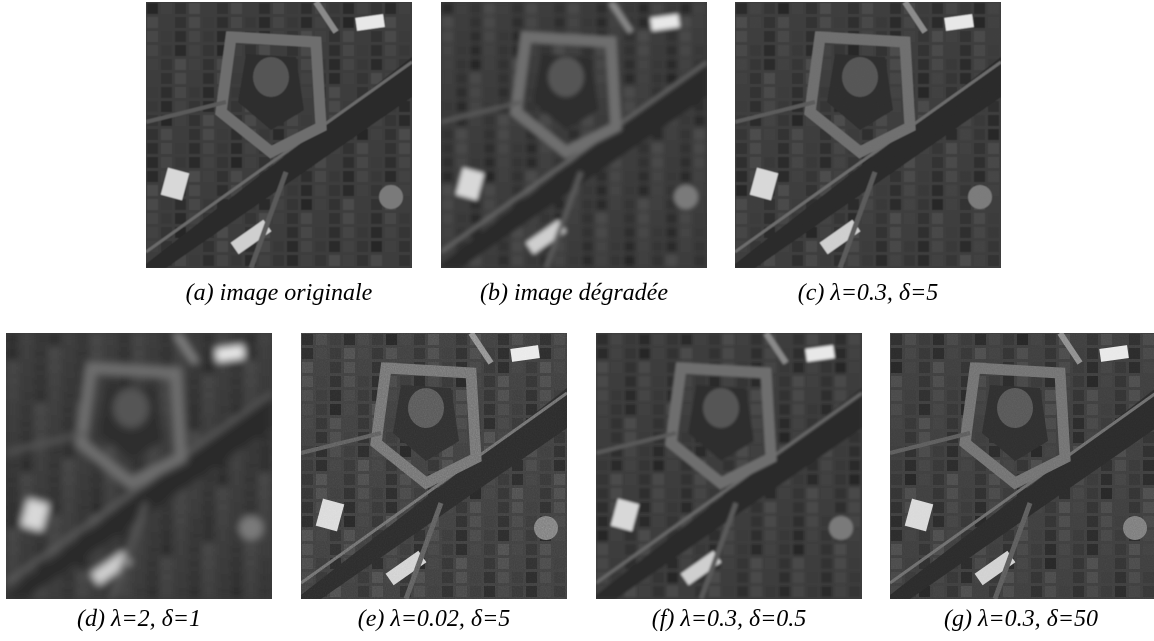  What do you see at coordinates (1022, 466) in the screenshot?
I see `aerial-image-restored-g` at bounding box center [1022, 466].